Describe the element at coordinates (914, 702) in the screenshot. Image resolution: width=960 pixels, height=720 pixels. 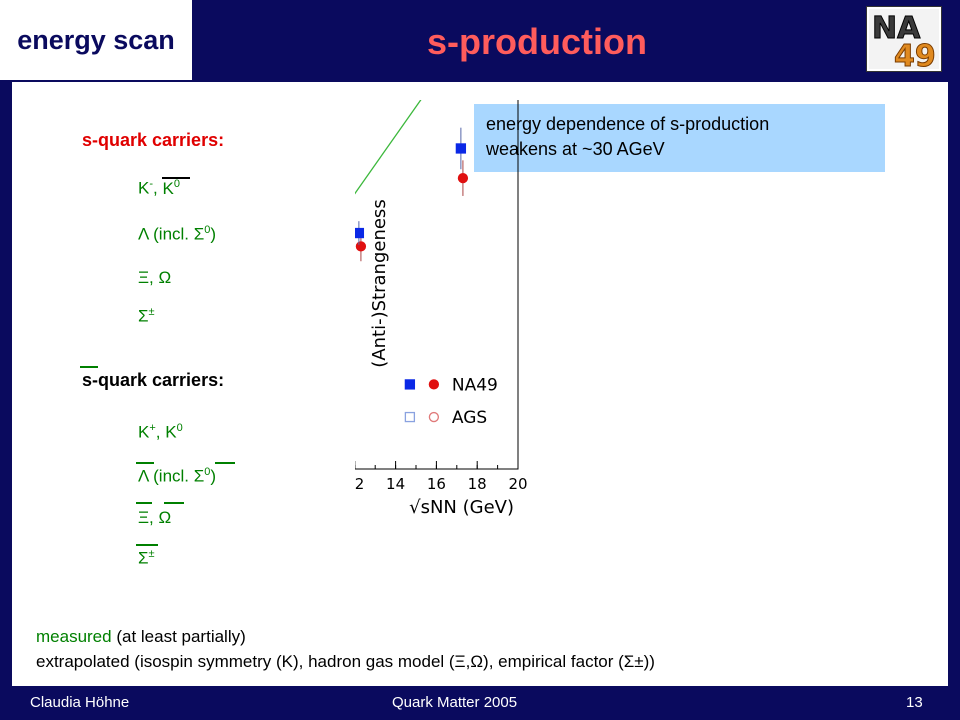
I see `footer-page-number: 13` at that location.